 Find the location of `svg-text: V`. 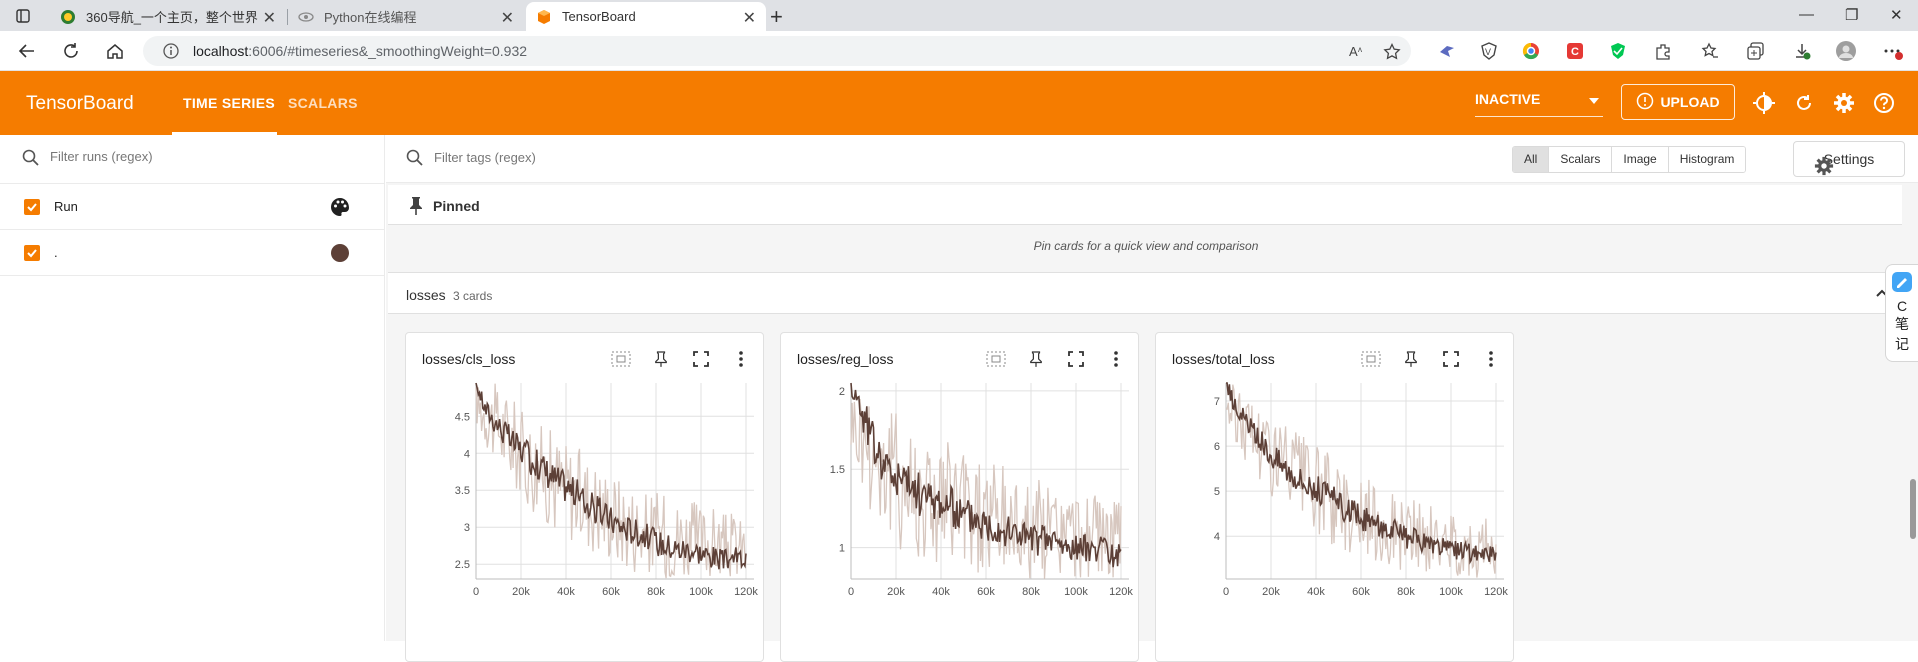

svg-text: V is located at coordinates (1488, 52).